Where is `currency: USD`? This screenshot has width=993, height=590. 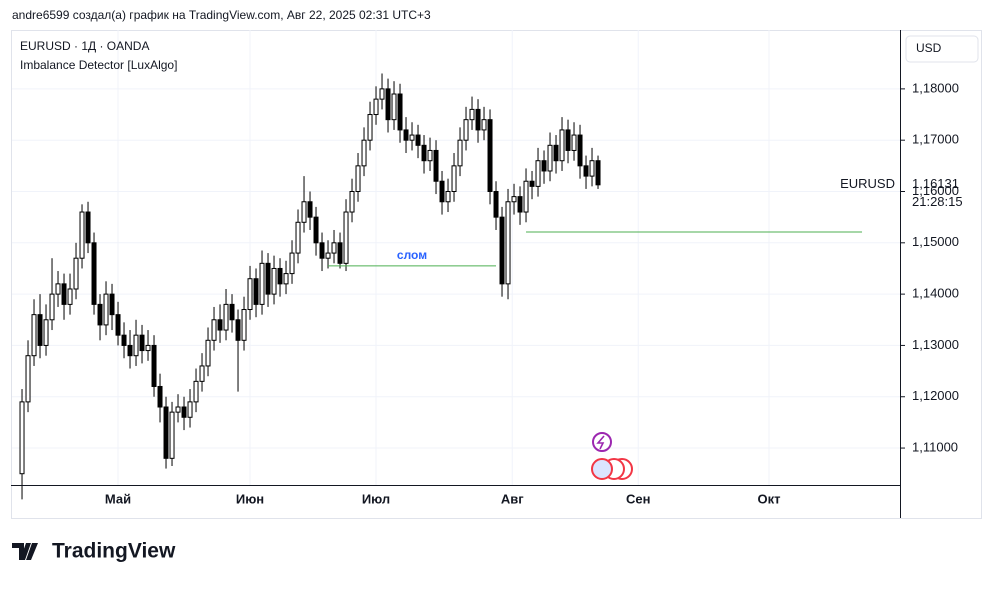
currency: USD is located at coordinates (929, 48).